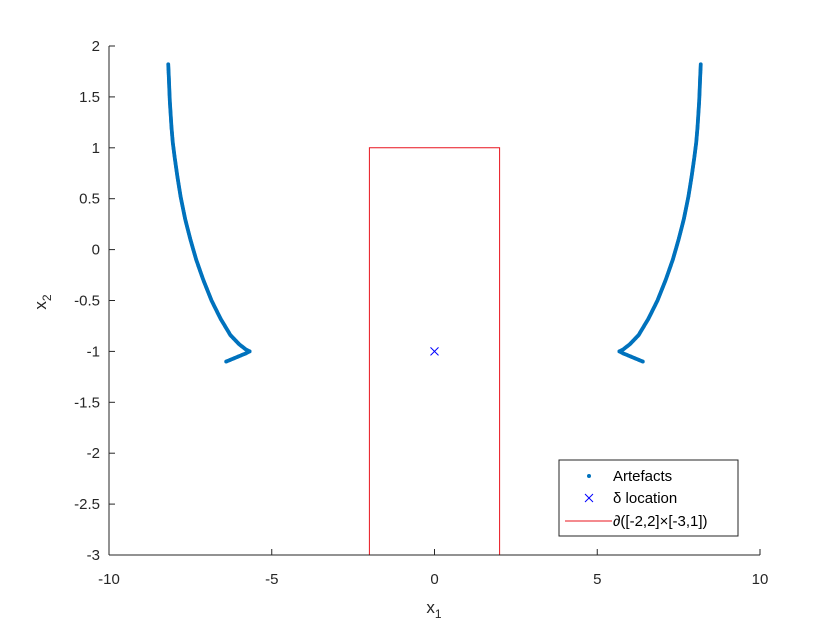 Image resolution: width=840 pixels, height=630 pixels. I want to click on x-axis-title-main: x, so click(430, 607).